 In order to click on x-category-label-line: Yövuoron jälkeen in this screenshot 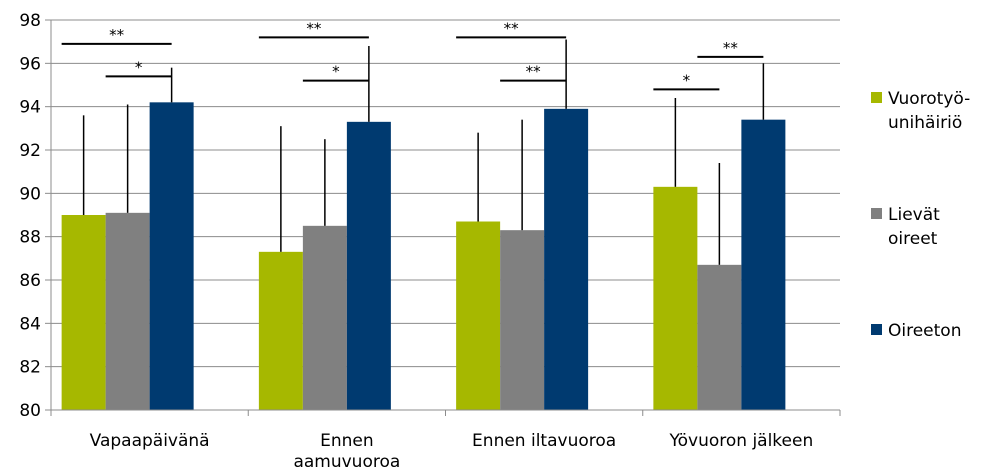, I will do `click(740, 441)`.